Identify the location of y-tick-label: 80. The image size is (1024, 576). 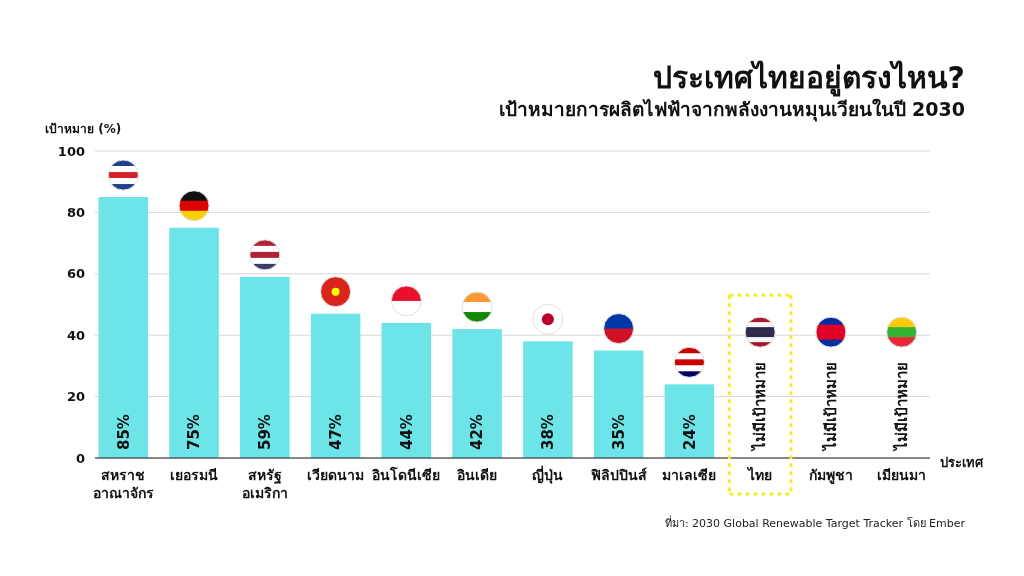
(75, 212).